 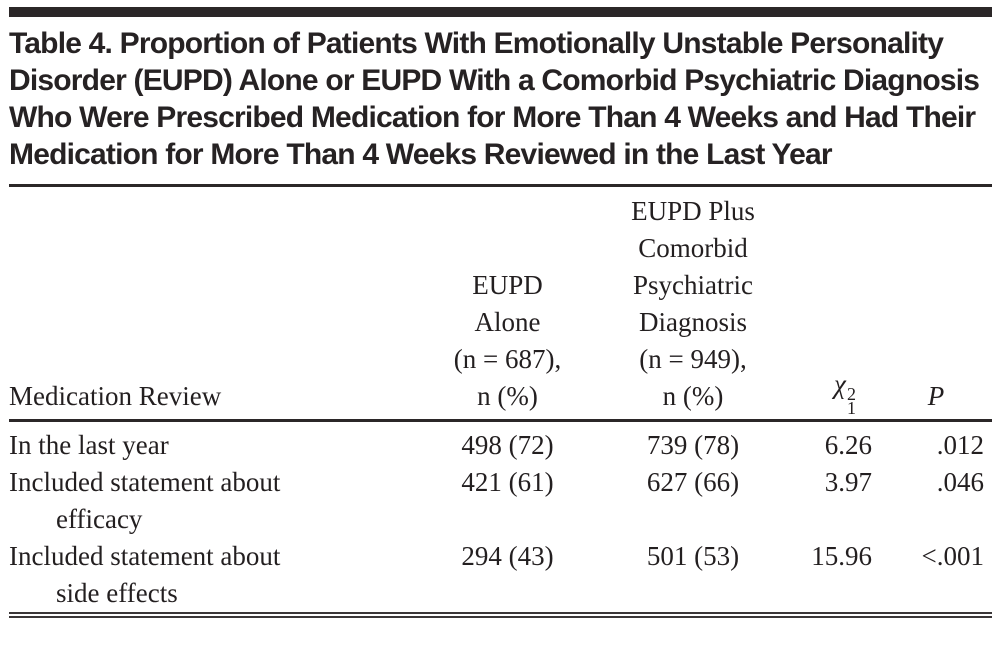 I want to click on p-value: <.001, so click(x=952, y=556).